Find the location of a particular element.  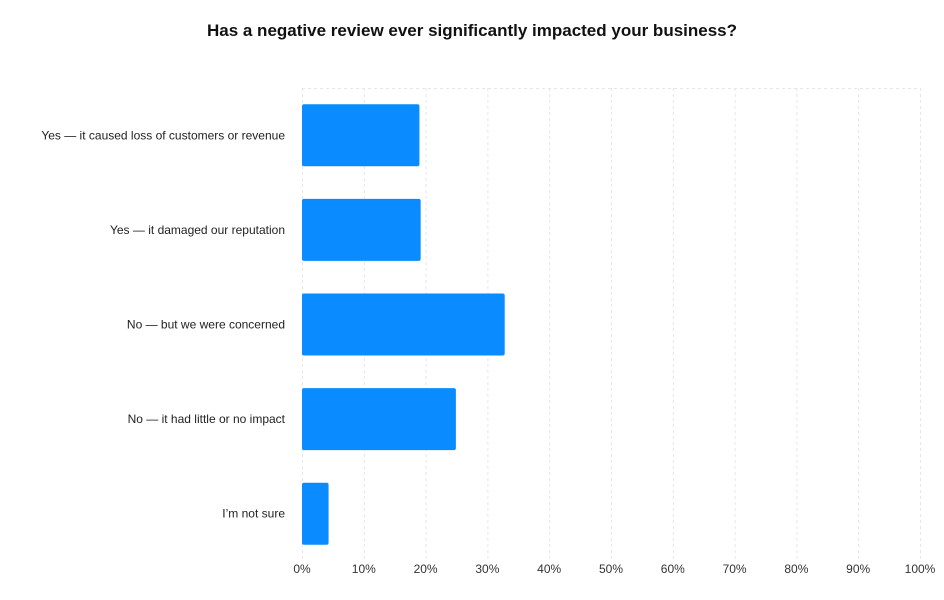

x-tick-label: 70% is located at coordinates (735, 569).